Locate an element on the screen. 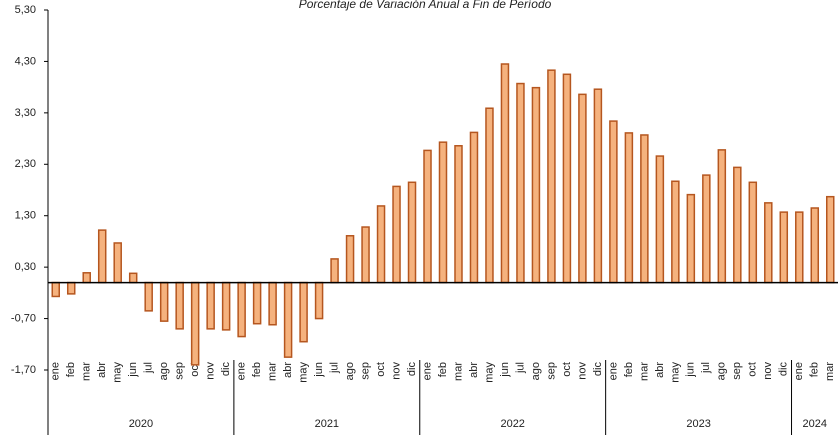  year-label: 2023 is located at coordinates (698, 424).